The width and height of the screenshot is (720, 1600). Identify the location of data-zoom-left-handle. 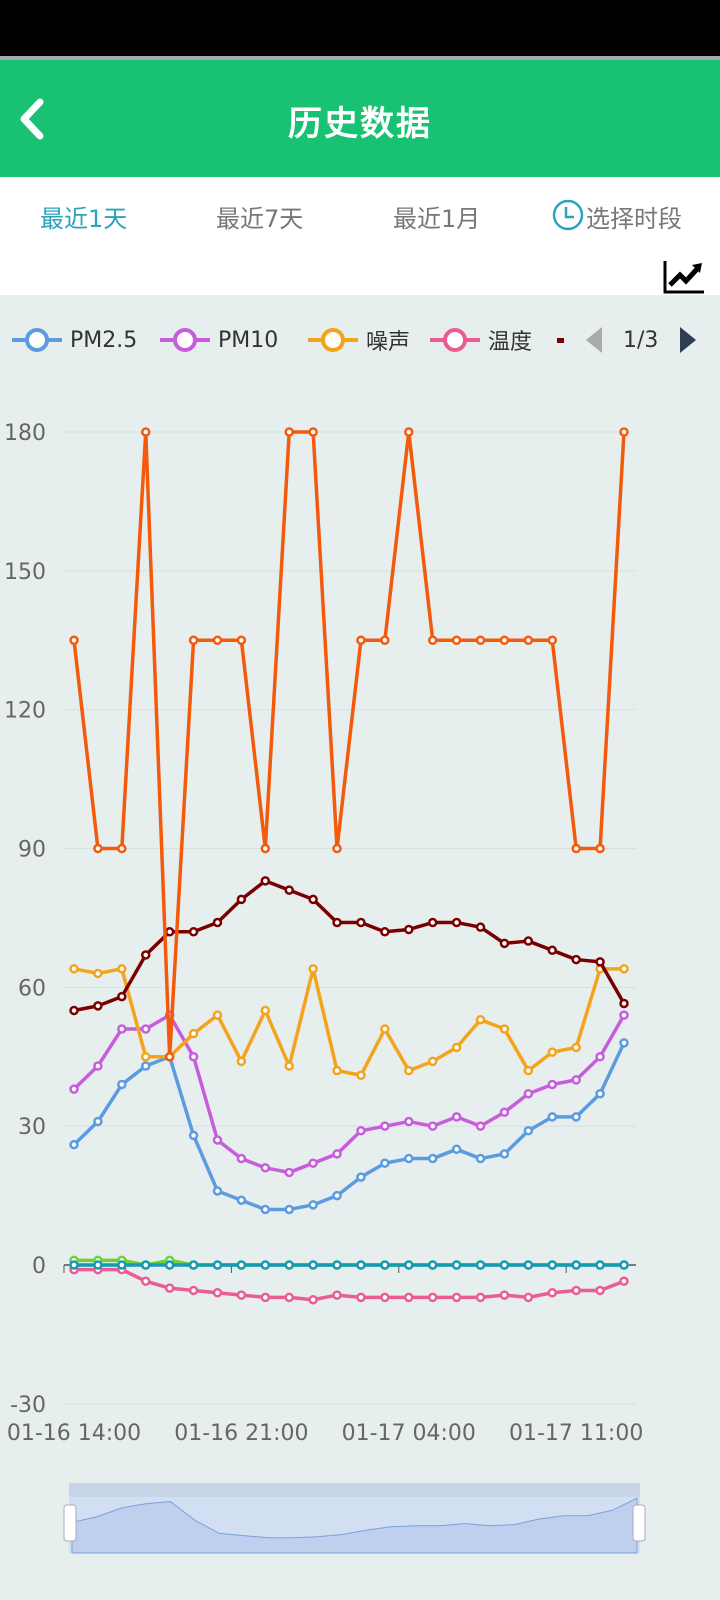
(70, 1523).